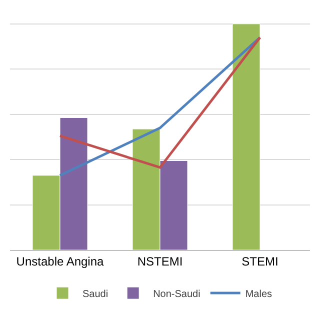  I want to click on legend-label: Males, so click(258, 294).